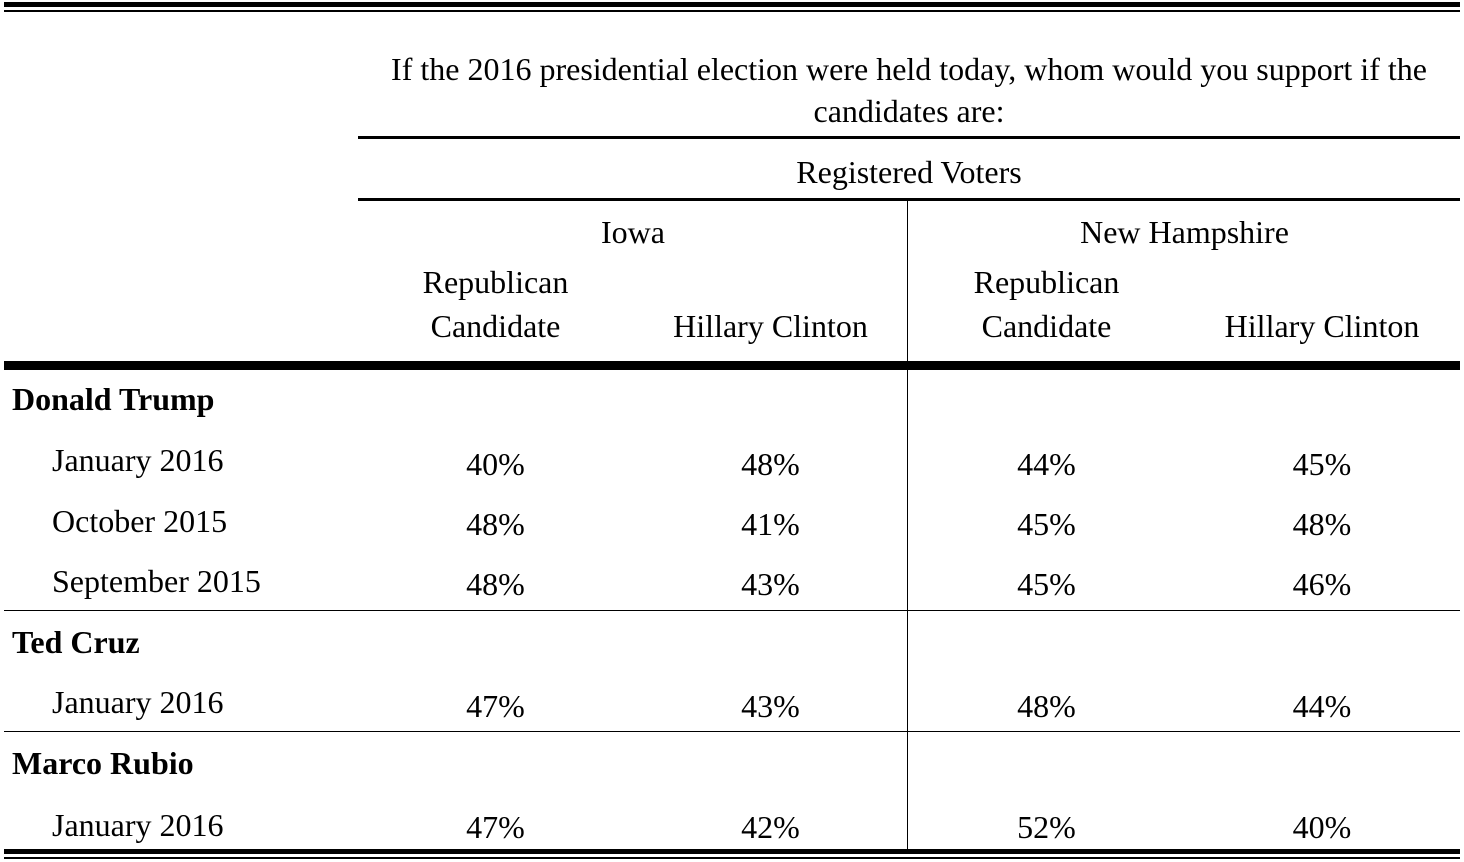 This screenshot has width=1464, height=862. Describe the element at coordinates (770, 827) in the screenshot. I see `table-cell: 42%` at that location.